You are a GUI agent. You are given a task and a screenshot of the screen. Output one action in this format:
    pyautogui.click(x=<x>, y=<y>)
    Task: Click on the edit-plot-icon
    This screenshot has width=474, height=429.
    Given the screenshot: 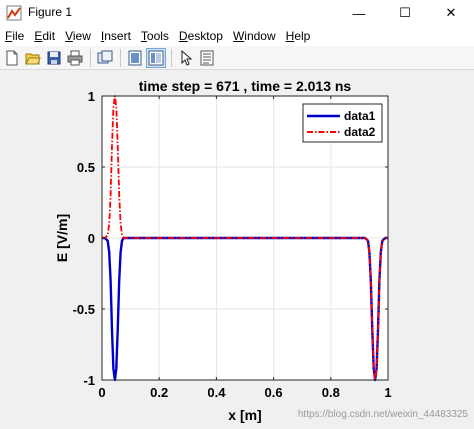 What is the action you would take?
    pyautogui.click(x=187, y=57)
    